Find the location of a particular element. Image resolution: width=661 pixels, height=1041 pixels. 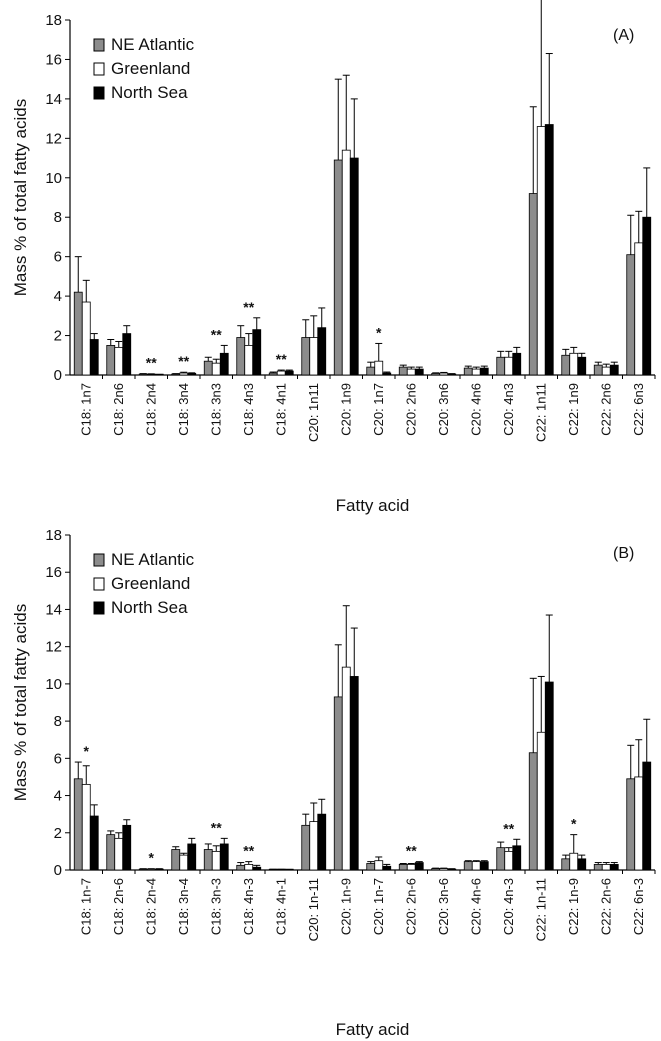

x-tick-label: C20: 1n-7 is located at coordinates (378, 906).